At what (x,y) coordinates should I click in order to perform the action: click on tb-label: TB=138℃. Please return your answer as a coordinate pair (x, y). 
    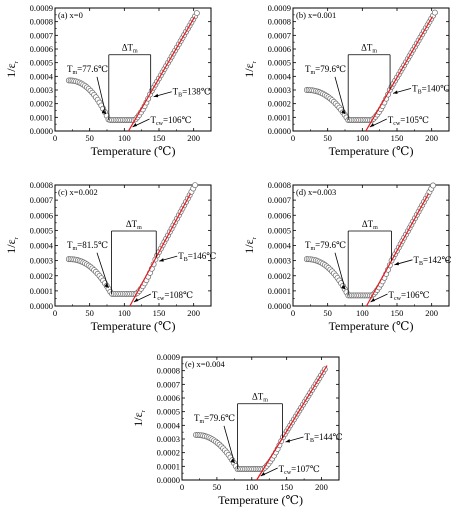
    Looking at the image, I should click on (192, 93).